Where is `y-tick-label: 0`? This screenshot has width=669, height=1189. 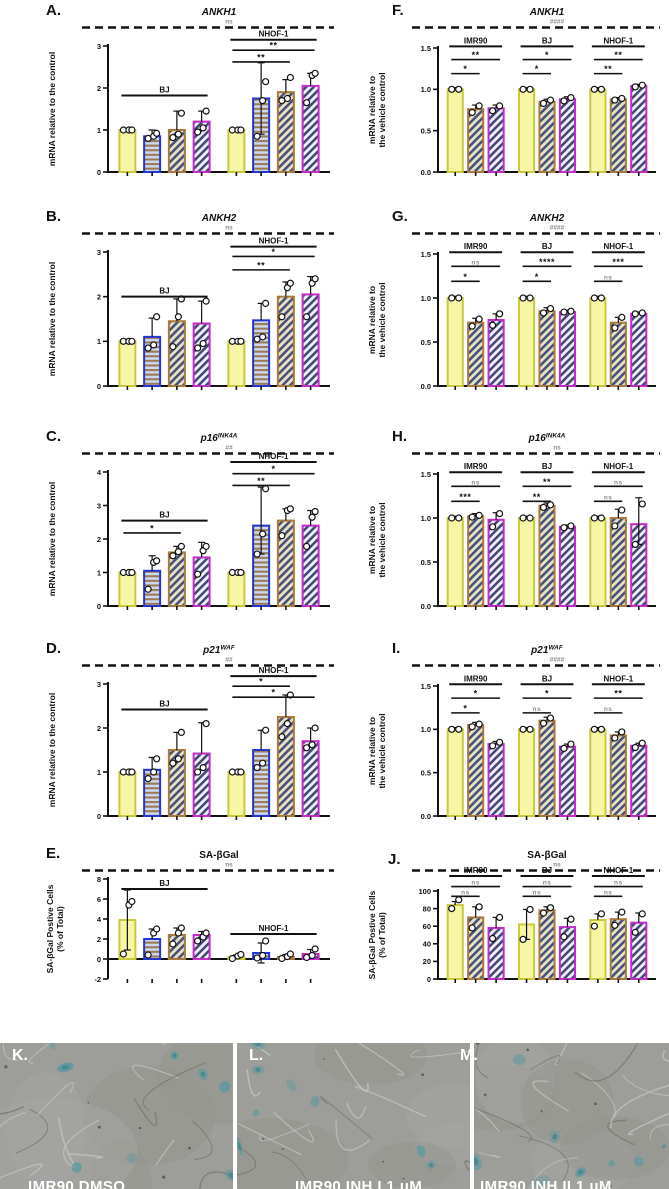
y-tick-label: 0 is located at coordinates (99, 386).